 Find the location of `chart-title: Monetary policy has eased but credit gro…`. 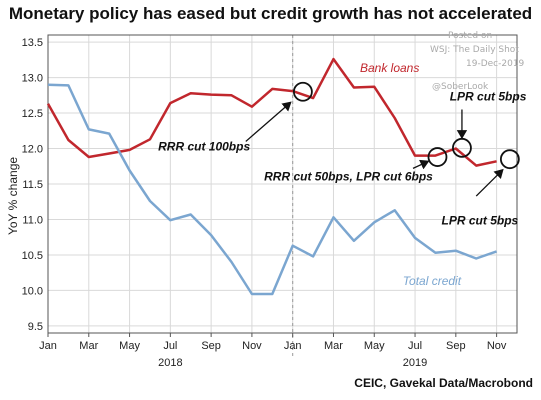

chart-title: Monetary policy has eased but credit gro… is located at coordinates (270, 13).